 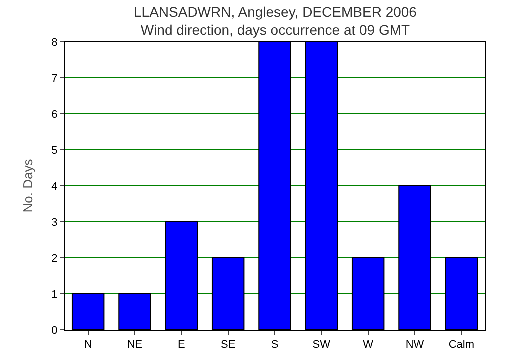 I want to click on x-tick-label: N, so click(x=88, y=345).